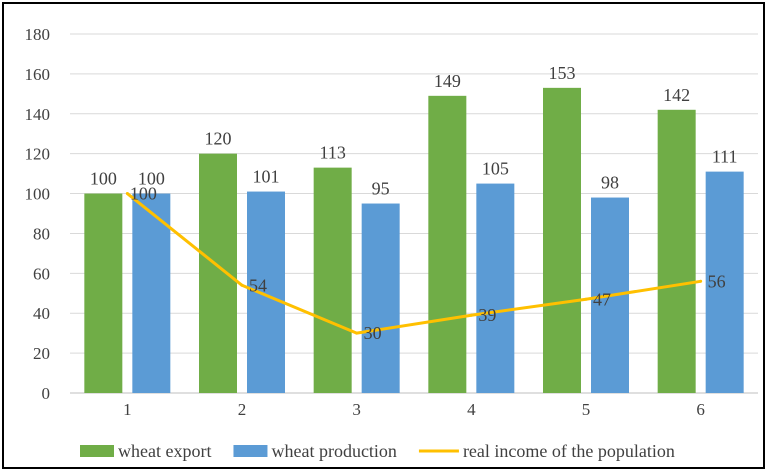 The image size is (769, 473). Describe the element at coordinates (218, 139) in the screenshot. I see `bar-data-label: 120` at that location.